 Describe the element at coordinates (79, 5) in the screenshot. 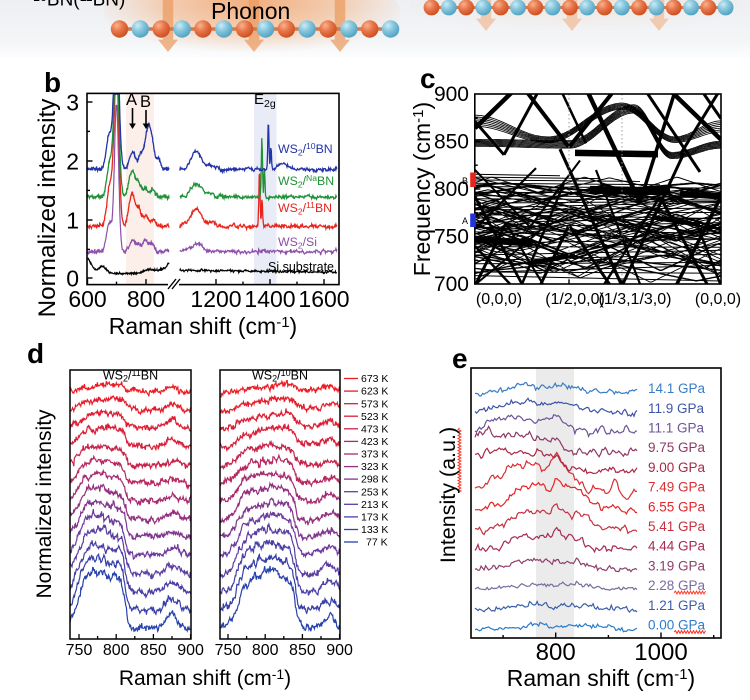

I see `svg-text: 10BN(11BN)` at that location.